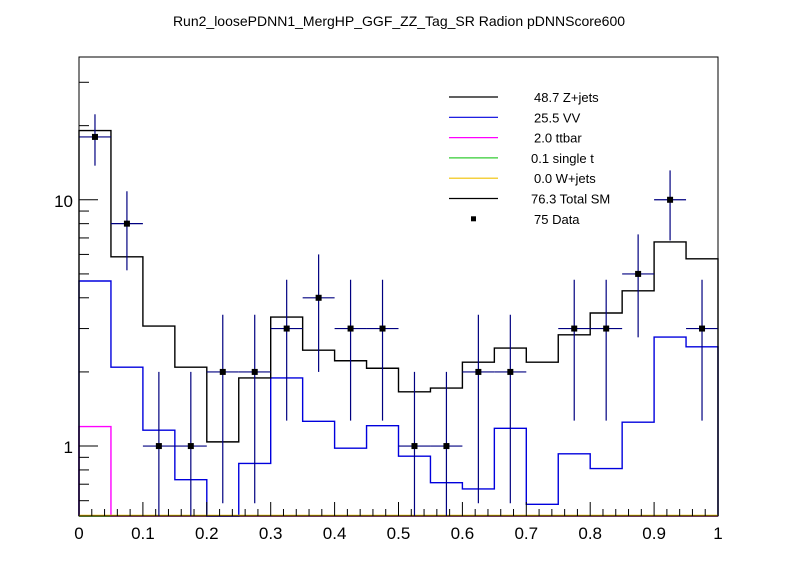  I want to click on legend-entry: 48.7 Z+jets, so click(524, 97).